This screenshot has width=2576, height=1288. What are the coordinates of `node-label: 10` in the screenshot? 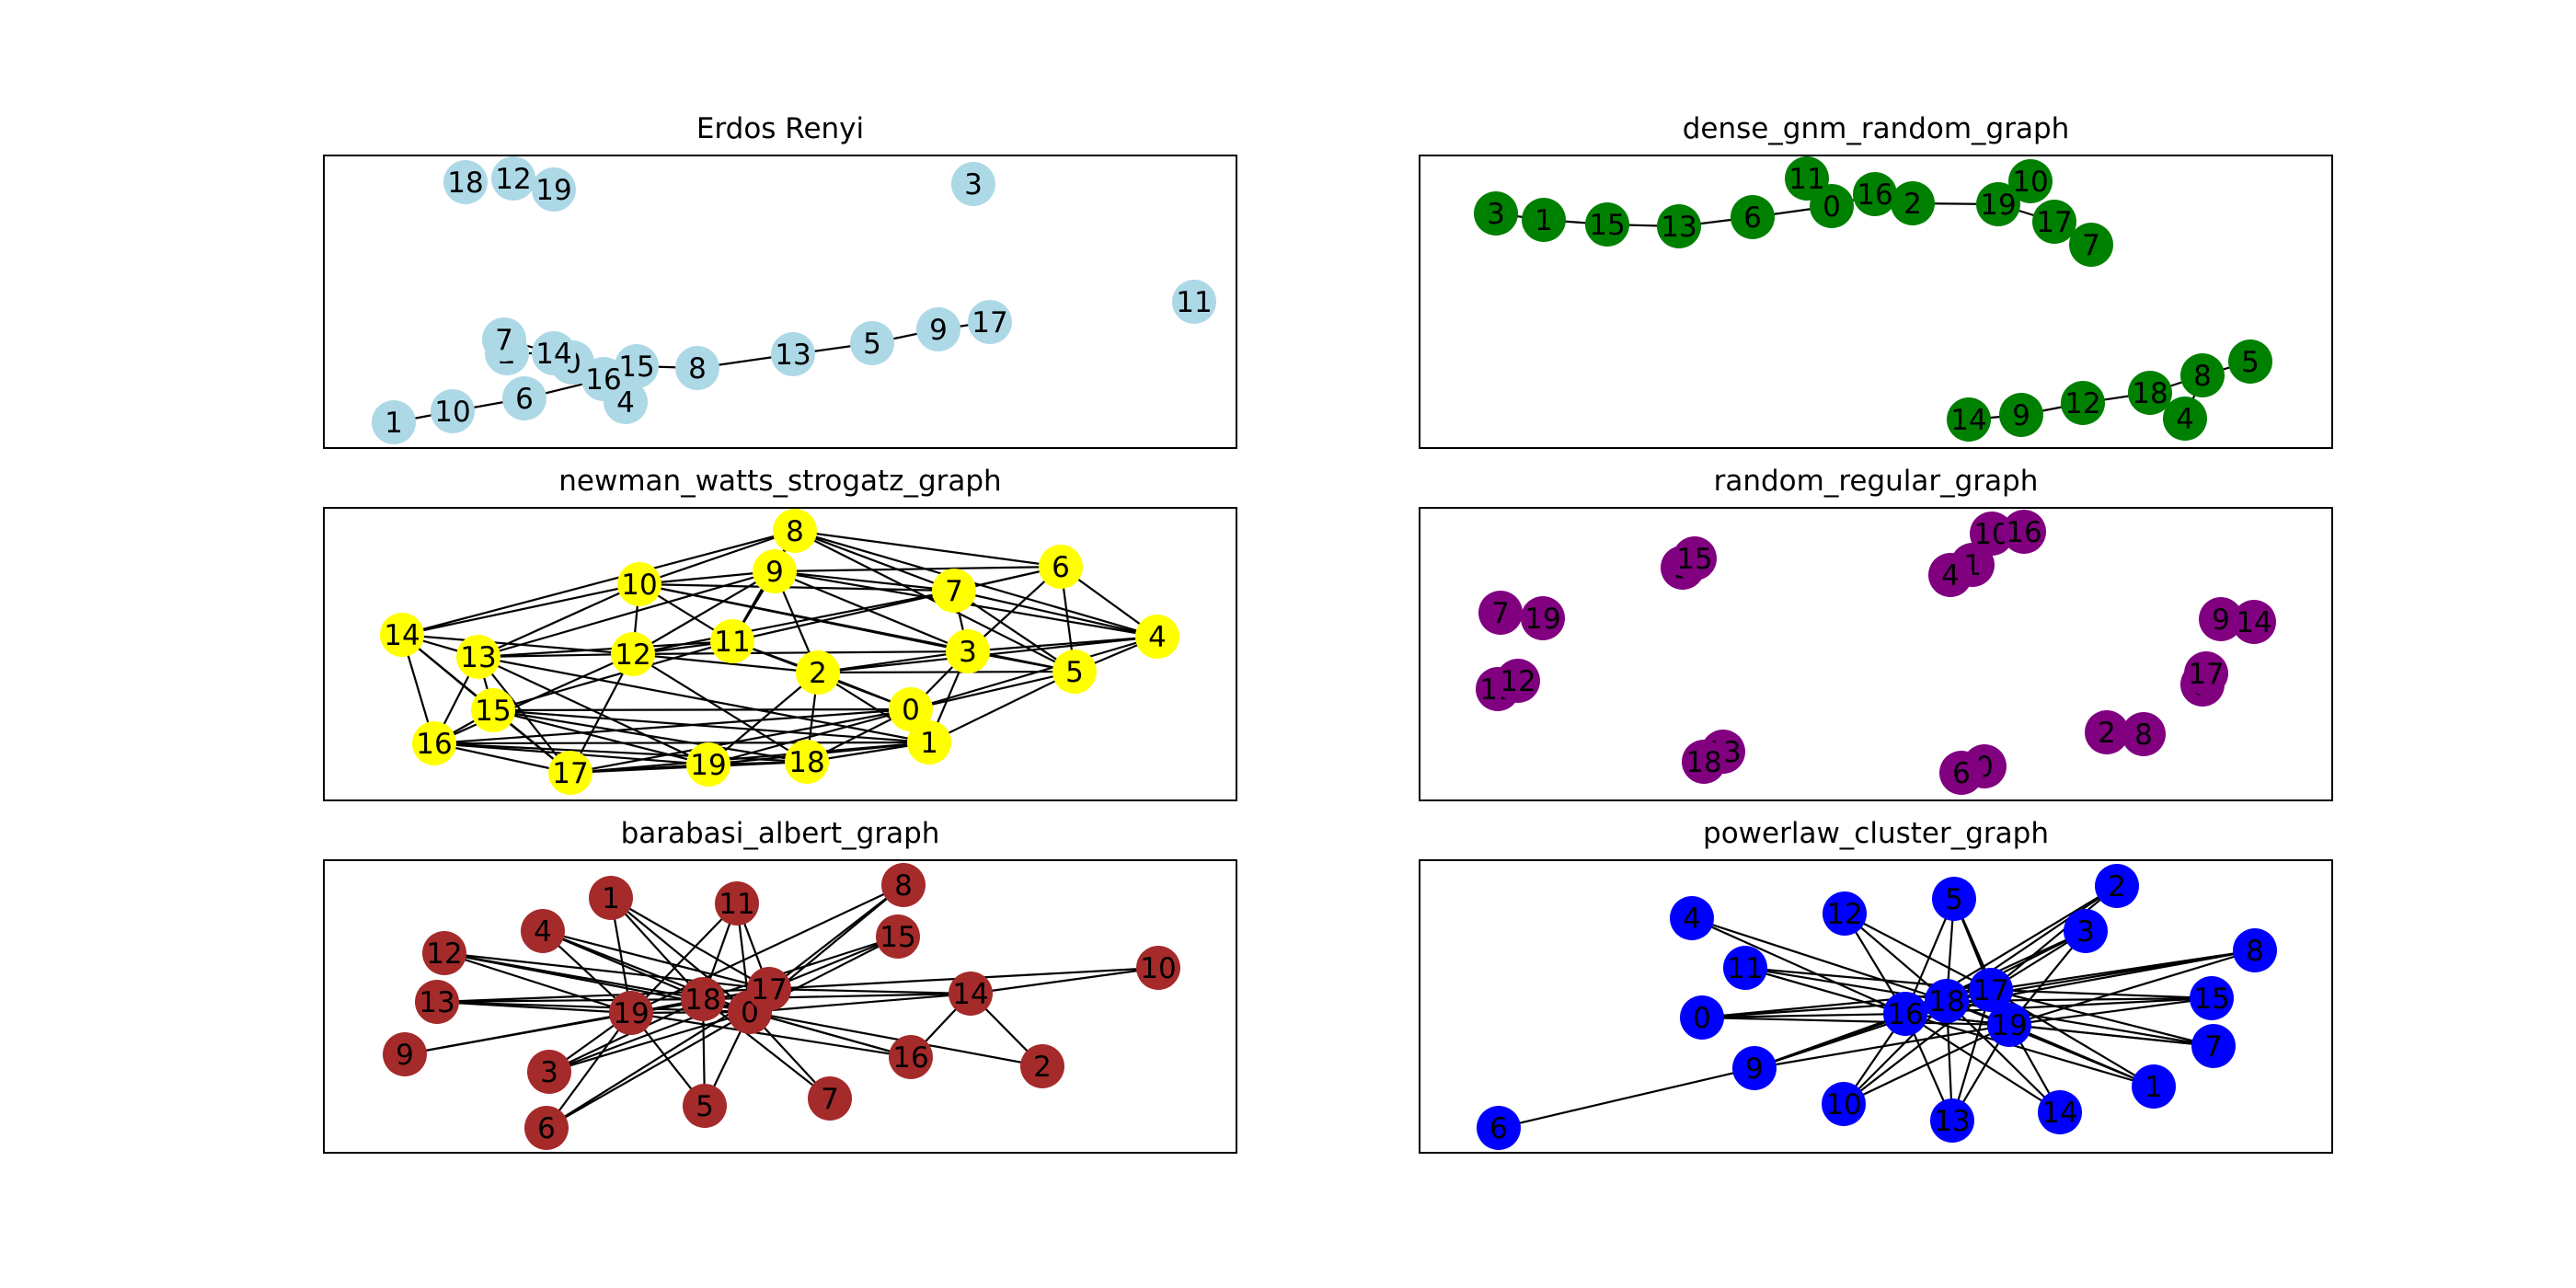 It's located at (1843, 1104).